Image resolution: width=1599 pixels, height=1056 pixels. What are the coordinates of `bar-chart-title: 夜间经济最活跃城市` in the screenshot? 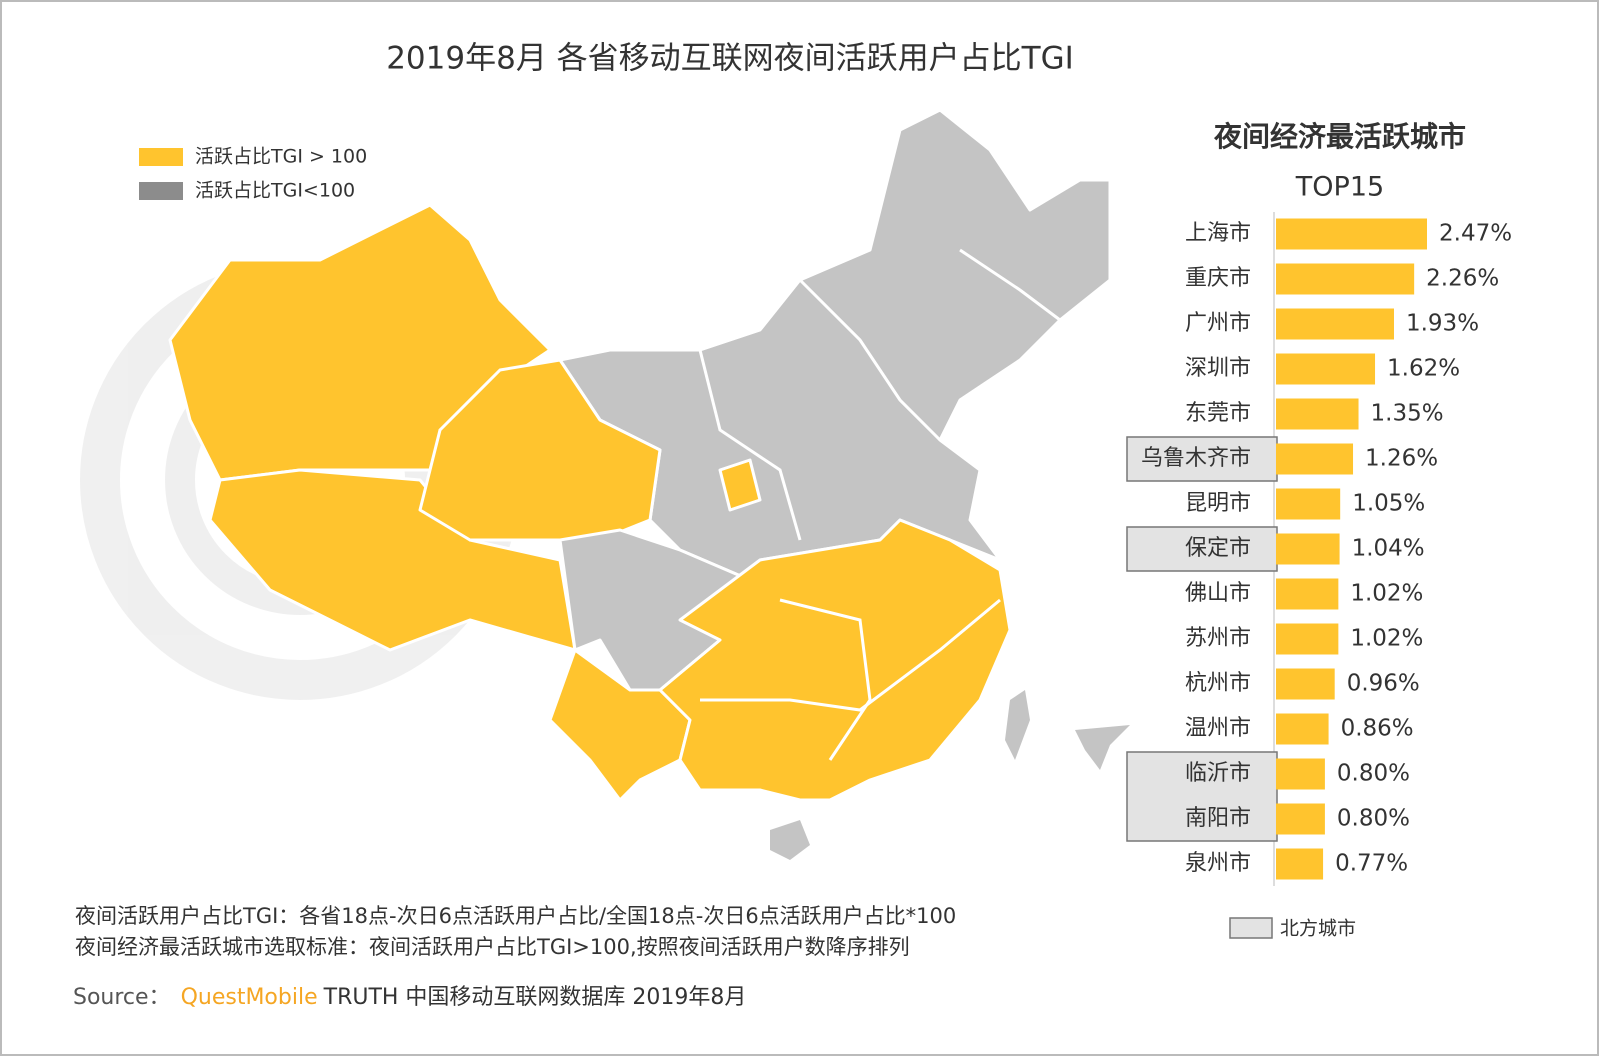 It's located at (1339, 136).